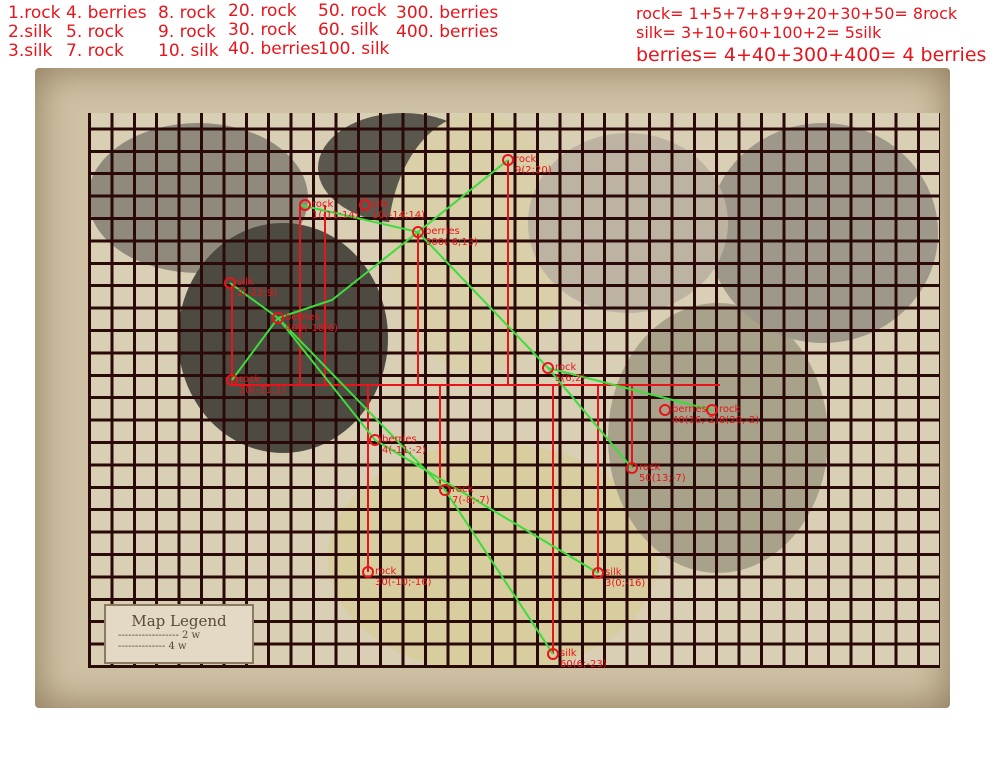 Image resolution: width=1000 pixels, height=758 pixels. I want to click on item-entry: 100. silk, so click(354, 49).